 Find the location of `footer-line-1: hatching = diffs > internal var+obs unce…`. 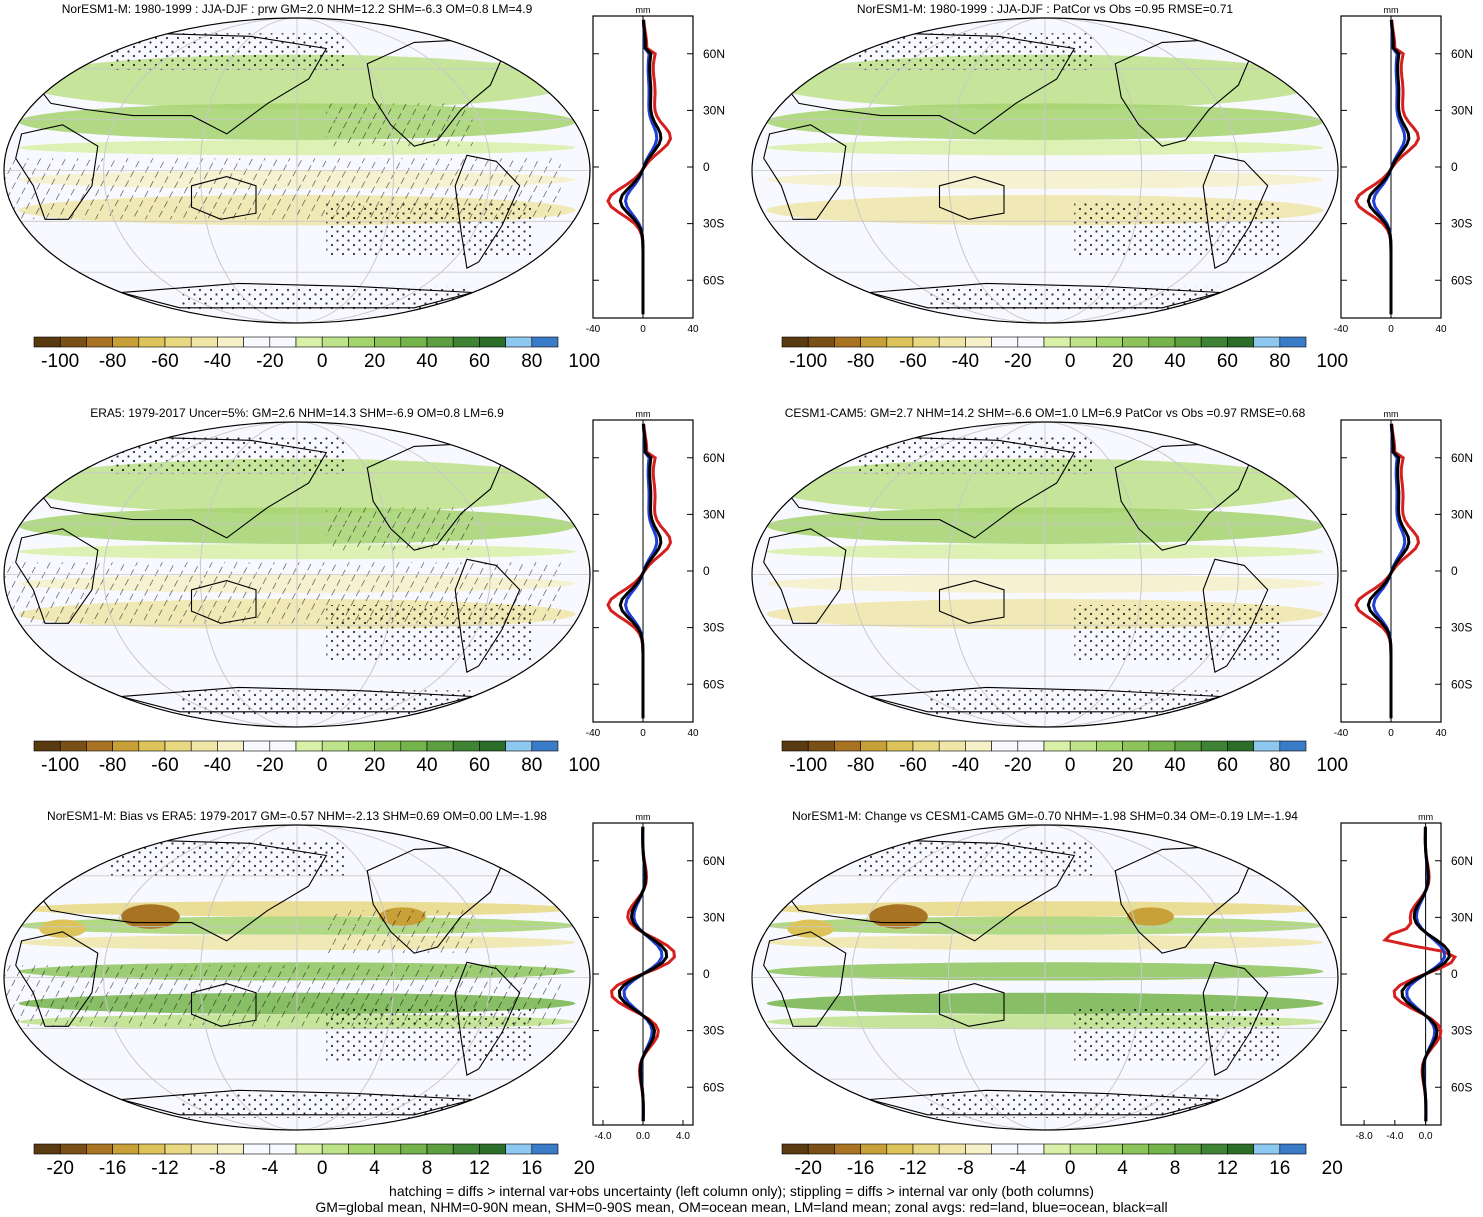

footer-line-1: hatching = diffs > internal var+obs unce… is located at coordinates (741, 1191).